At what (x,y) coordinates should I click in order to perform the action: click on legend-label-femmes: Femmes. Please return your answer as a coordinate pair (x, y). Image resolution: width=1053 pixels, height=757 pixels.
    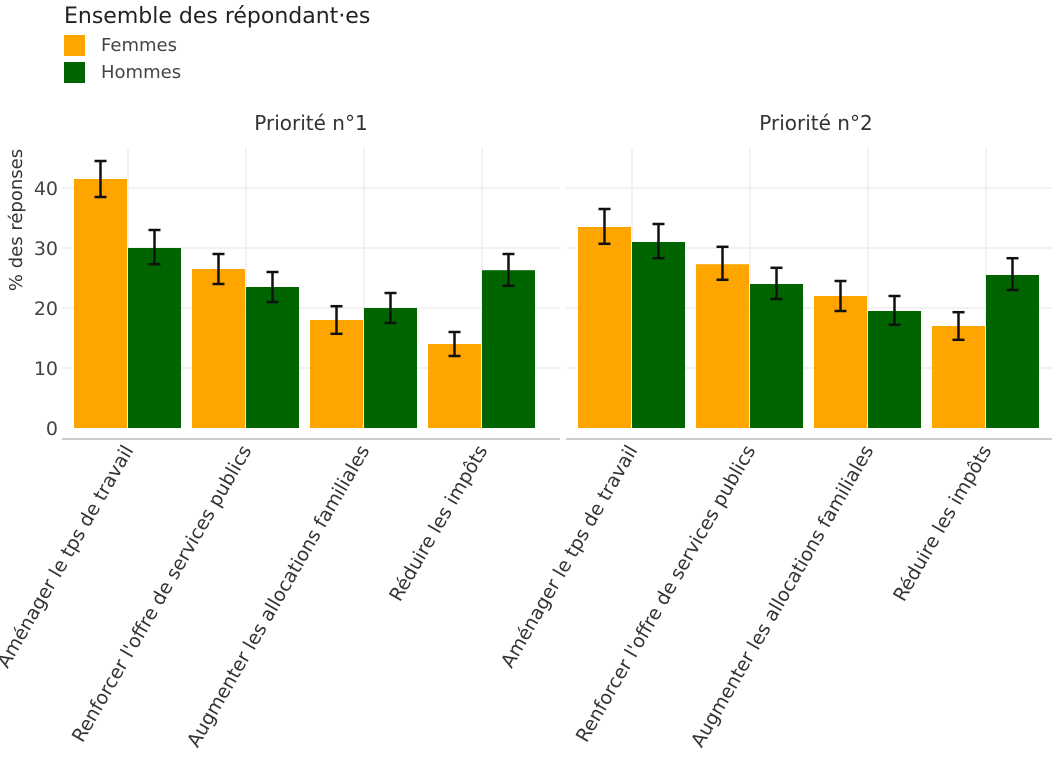
    Looking at the image, I should click on (139, 45).